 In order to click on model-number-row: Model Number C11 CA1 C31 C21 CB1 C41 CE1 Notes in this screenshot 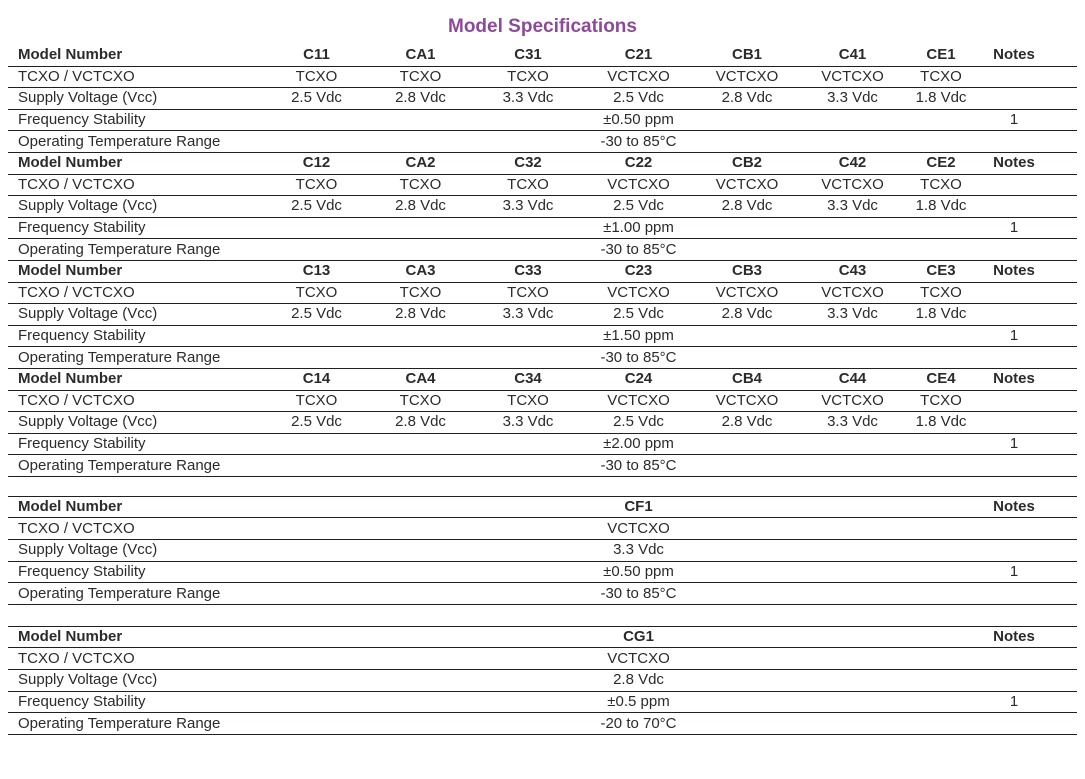, I will do `click(542, 56)`.